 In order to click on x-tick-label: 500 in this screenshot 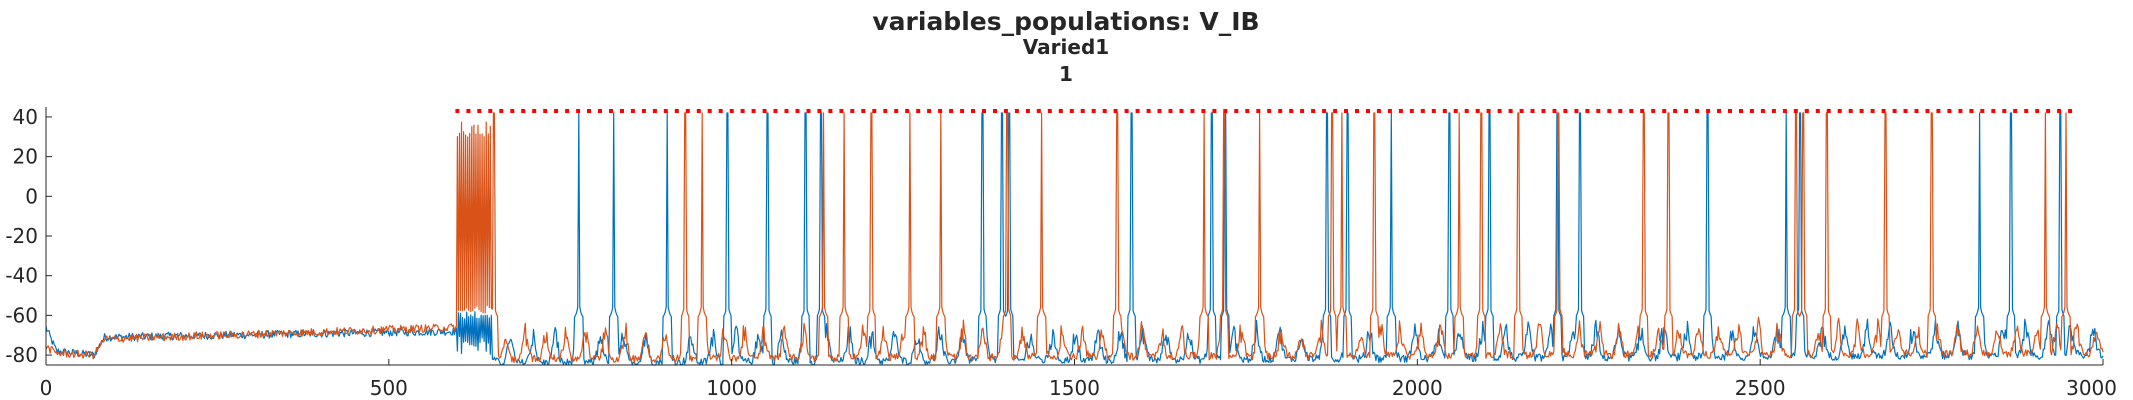, I will do `click(389, 388)`.